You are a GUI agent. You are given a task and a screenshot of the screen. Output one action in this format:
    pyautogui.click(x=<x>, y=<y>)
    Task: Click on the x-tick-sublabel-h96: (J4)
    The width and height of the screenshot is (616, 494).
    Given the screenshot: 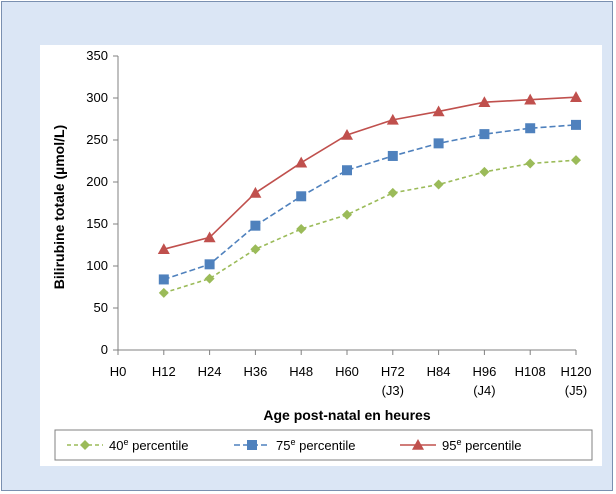 What is the action you would take?
    pyautogui.click(x=484, y=390)
    